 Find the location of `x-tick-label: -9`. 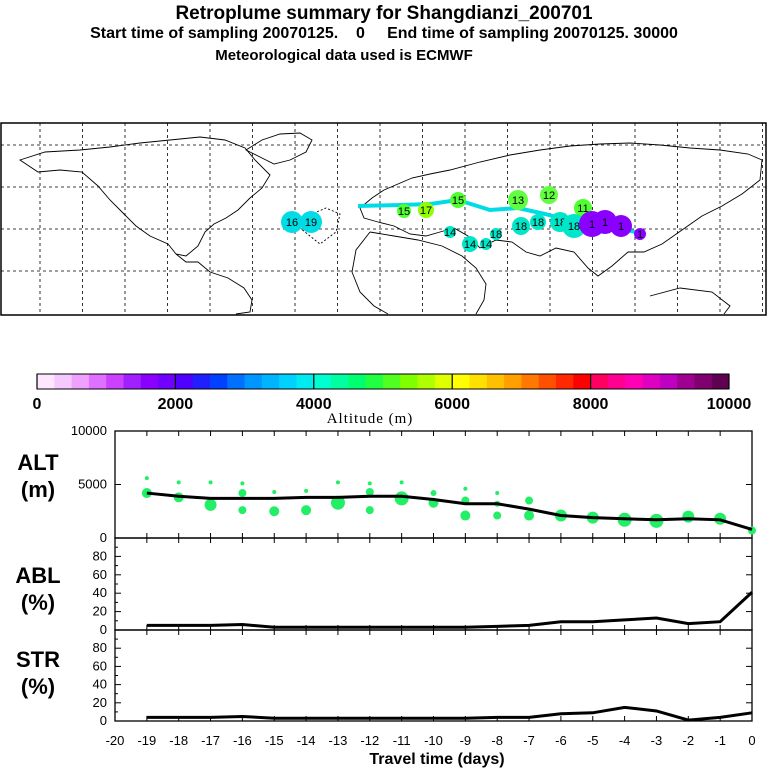

x-tick-label: -9 is located at coordinates (466, 740).